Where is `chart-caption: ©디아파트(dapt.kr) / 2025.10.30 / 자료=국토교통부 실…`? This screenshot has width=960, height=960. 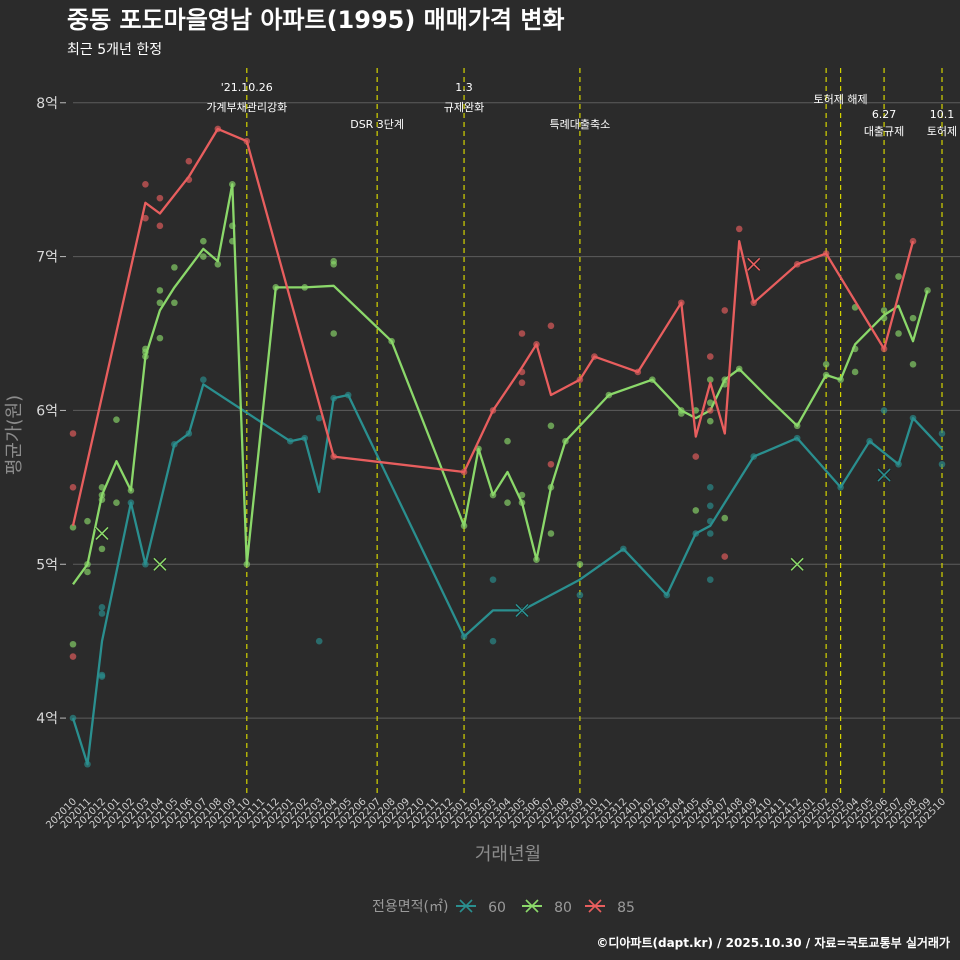
chart-caption: ©디아파트(dapt.kr) / 2025.10.30 / 자료=국토교통부 실… is located at coordinates (773, 942).